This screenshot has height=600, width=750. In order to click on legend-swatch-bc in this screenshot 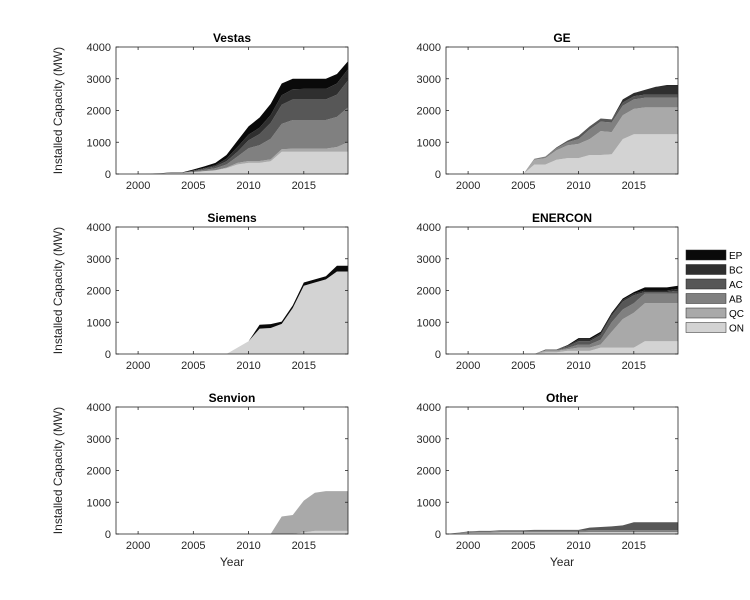, I will do `click(706, 269)`.